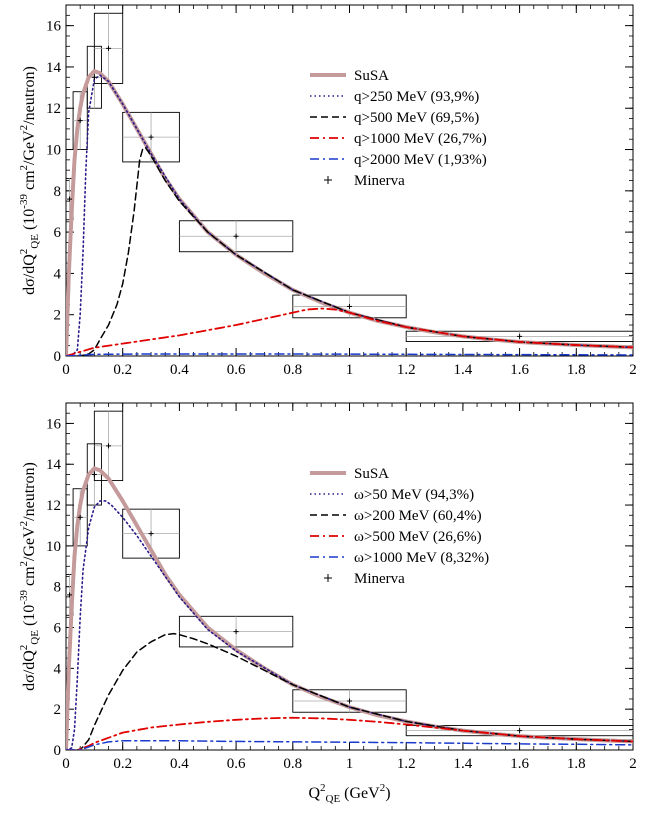 This screenshot has height=813, width=652. What do you see at coordinates (414, 495) in the screenshot?
I see `legend-label: ω>50 MeV (94,3%)` at bounding box center [414, 495].